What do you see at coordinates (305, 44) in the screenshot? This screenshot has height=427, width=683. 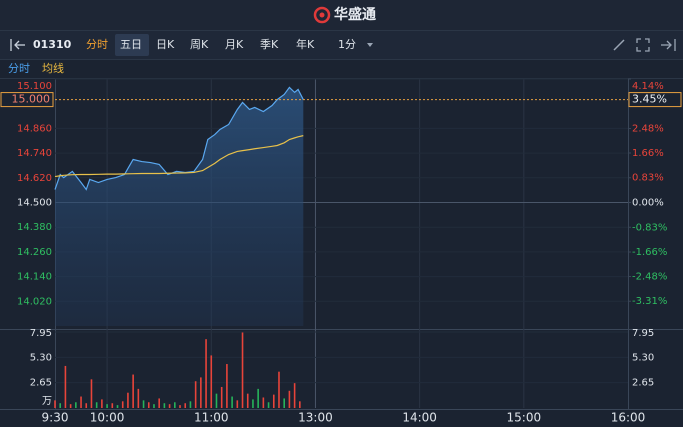 I see `tab: 年K` at bounding box center [305, 44].